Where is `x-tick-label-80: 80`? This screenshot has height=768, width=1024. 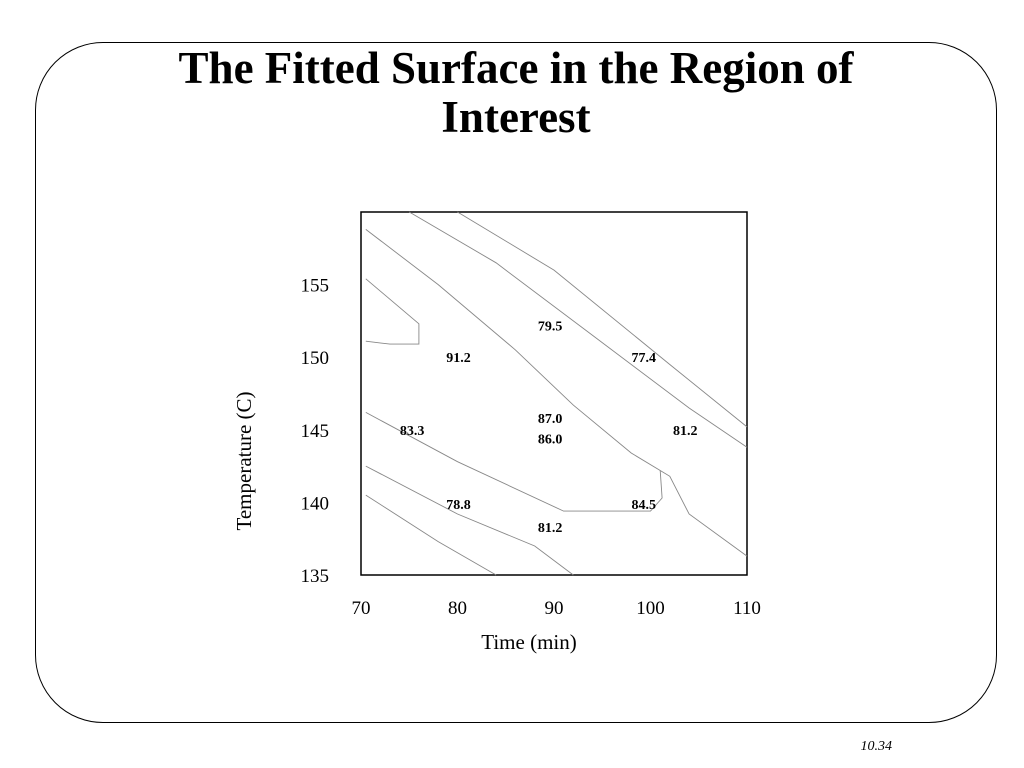
x-tick-label-80: 80 is located at coordinates (457, 608).